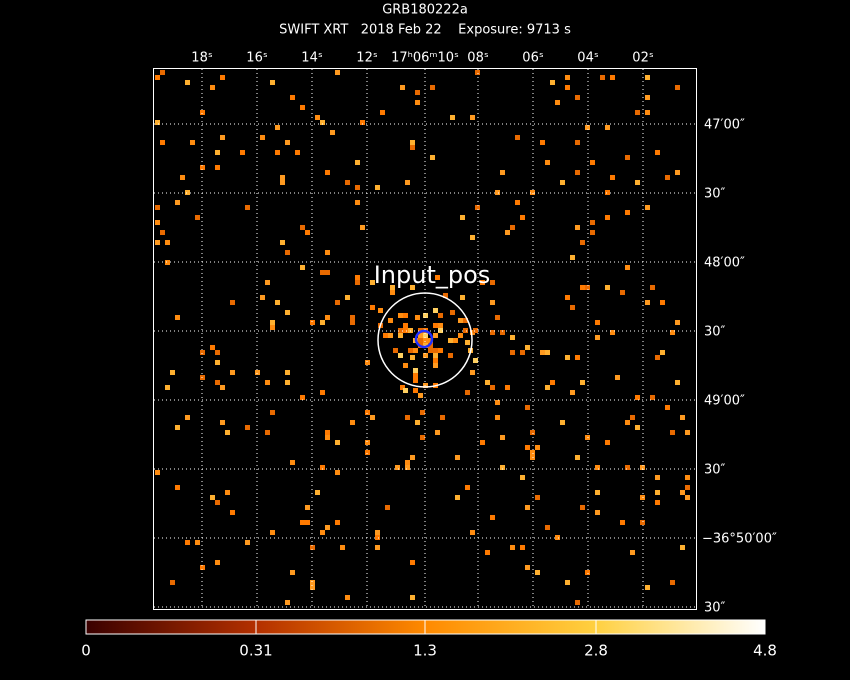  I want to click on dec-label: 30″, so click(715, 608).